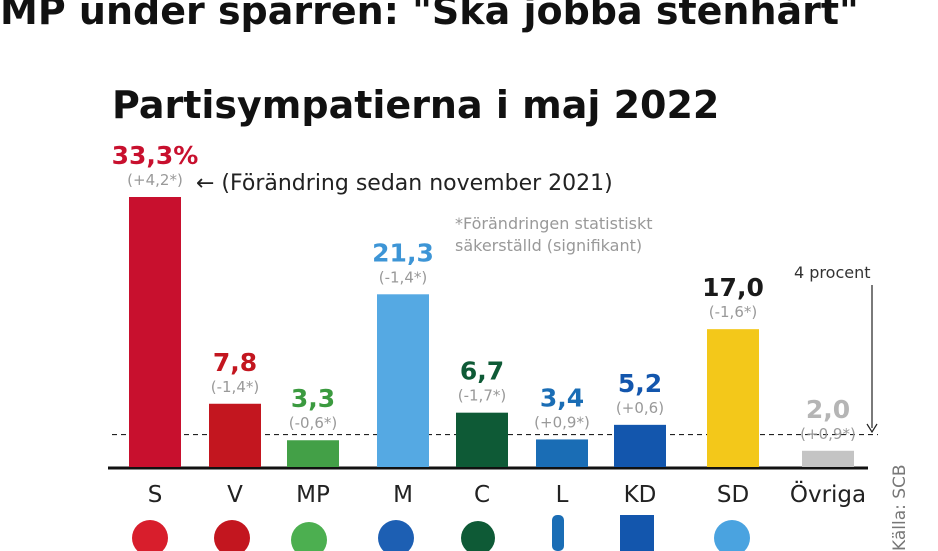 Image resolution: width=938 pixels, height=551 pixels. What do you see at coordinates (478, 536) in the screenshot?
I see `logo-c` at bounding box center [478, 536].